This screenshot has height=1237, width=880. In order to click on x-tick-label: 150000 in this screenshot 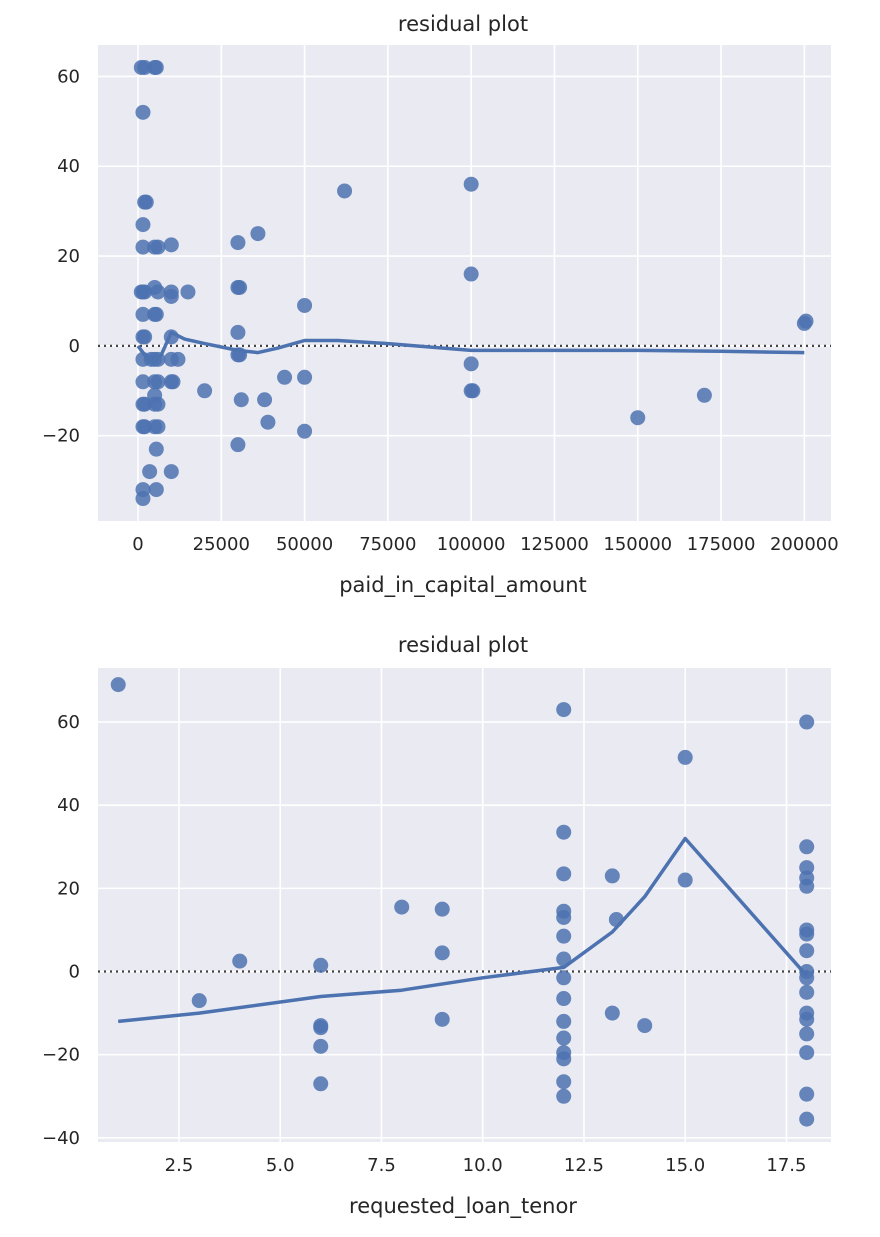, I will do `click(637, 544)`.